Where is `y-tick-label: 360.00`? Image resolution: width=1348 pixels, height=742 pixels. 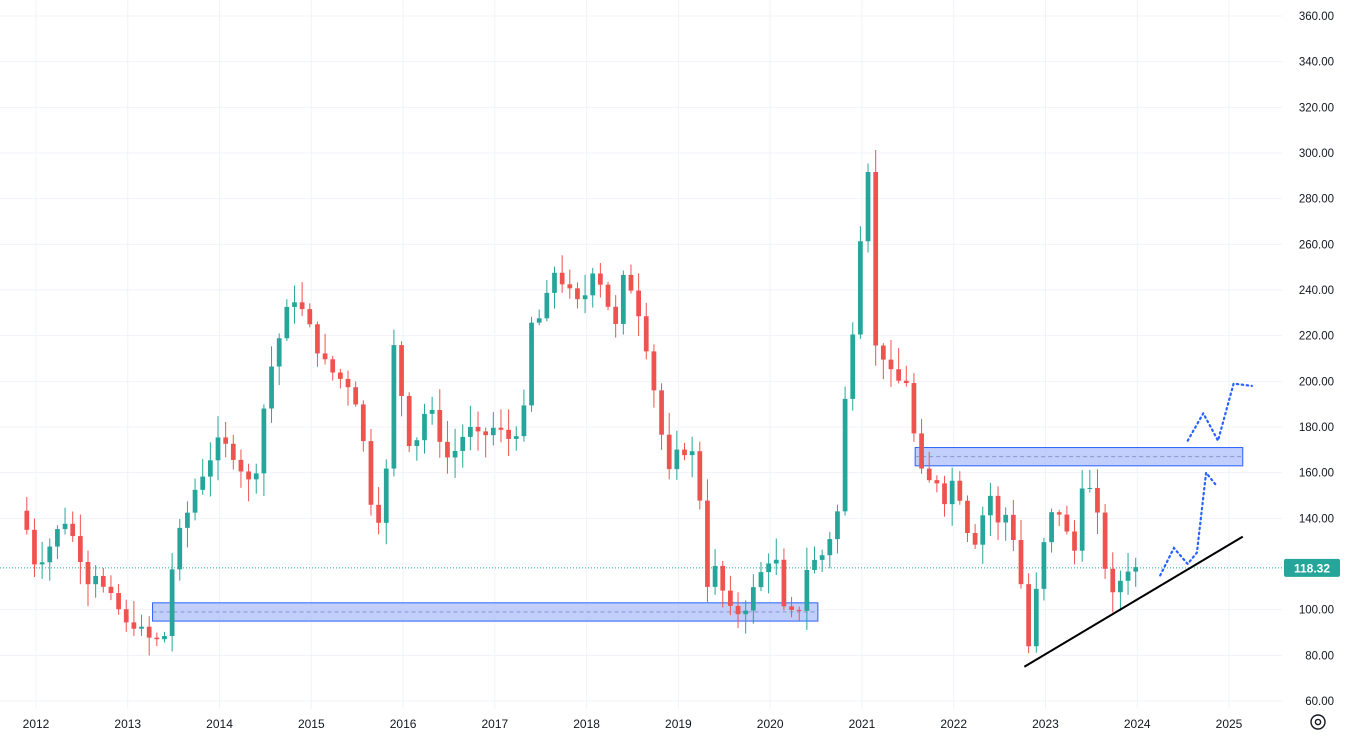 y-tick-label: 360.00 is located at coordinates (1316, 17).